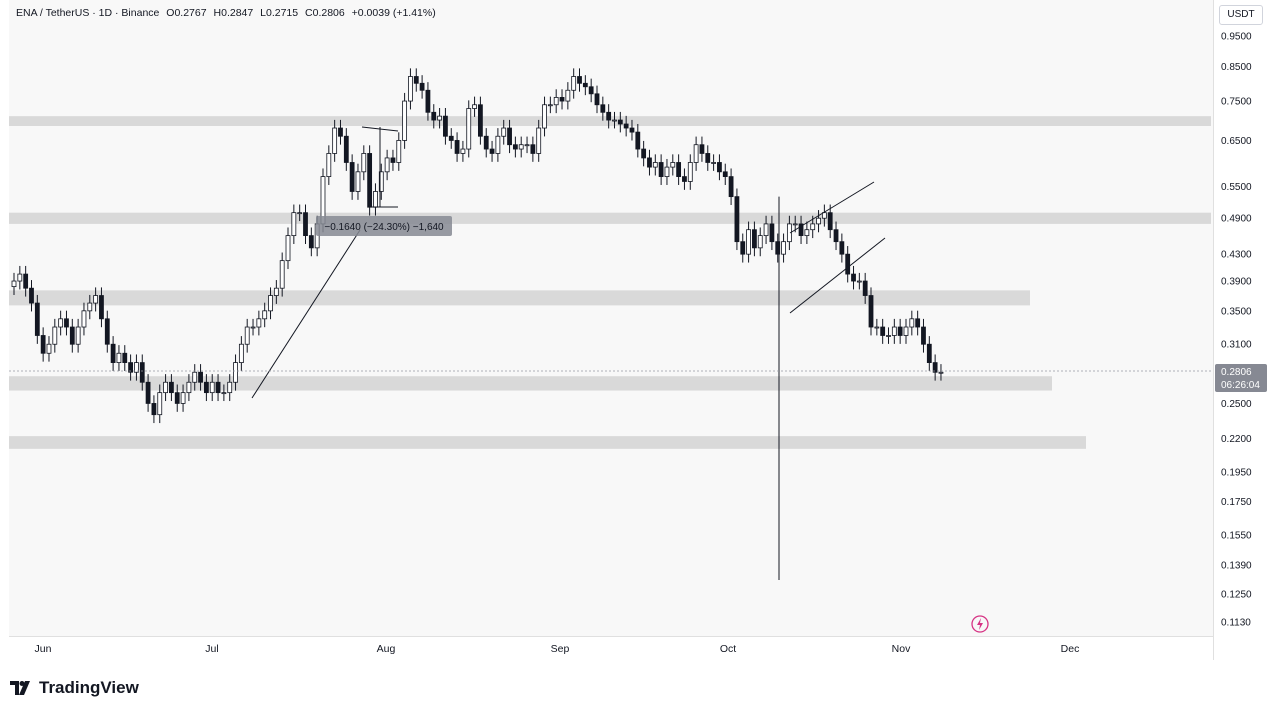 The height and width of the screenshot is (714, 1280). Describe the element at coordinates (611, 648) in the screenshot. I see `time-axis` at that location.